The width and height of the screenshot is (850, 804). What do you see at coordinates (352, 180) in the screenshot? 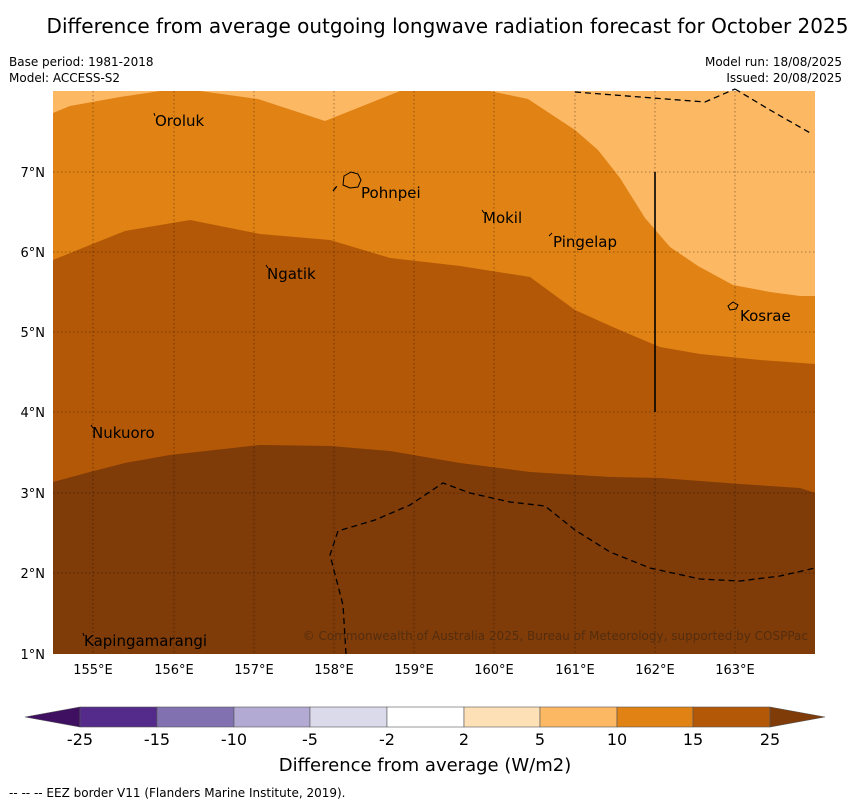
I see `pohnpei-island-icon` at bounding box center [352, 180].